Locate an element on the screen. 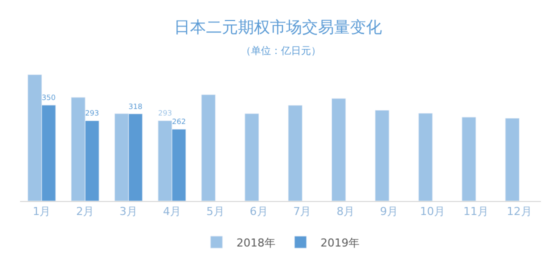  x-tick-label: 7月 is located at coordinates (302, 211).